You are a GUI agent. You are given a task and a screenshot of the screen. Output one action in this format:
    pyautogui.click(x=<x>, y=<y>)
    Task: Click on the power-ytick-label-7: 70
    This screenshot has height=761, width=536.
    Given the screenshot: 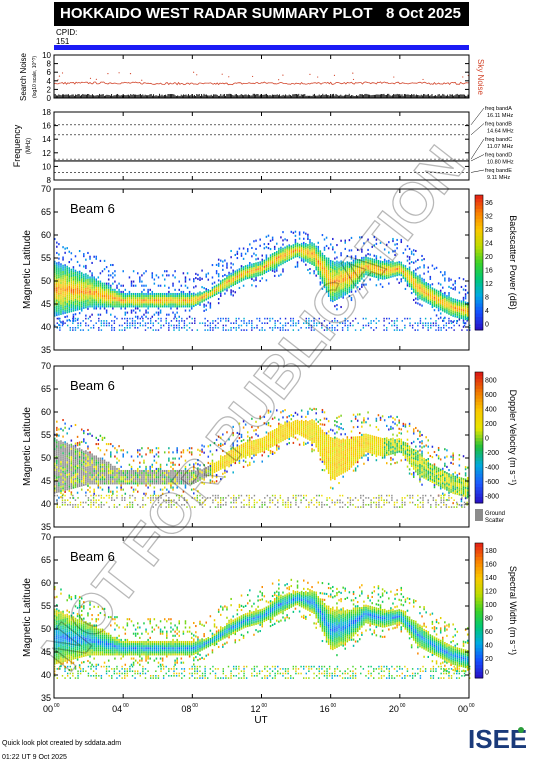 What is the action you would take?
    pyautogui.click(x=46, y=189)
    